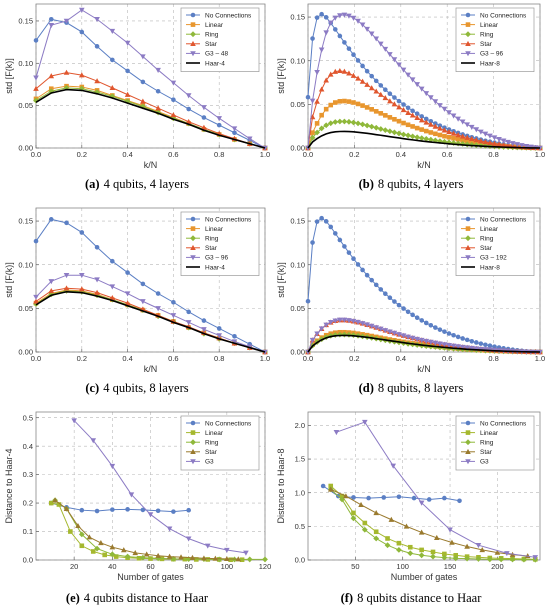 This screenshot has height=612, width=550. Describe the element at coordinates (92, 184) in the screenshot. I see `caption-label: (a)` at that location.